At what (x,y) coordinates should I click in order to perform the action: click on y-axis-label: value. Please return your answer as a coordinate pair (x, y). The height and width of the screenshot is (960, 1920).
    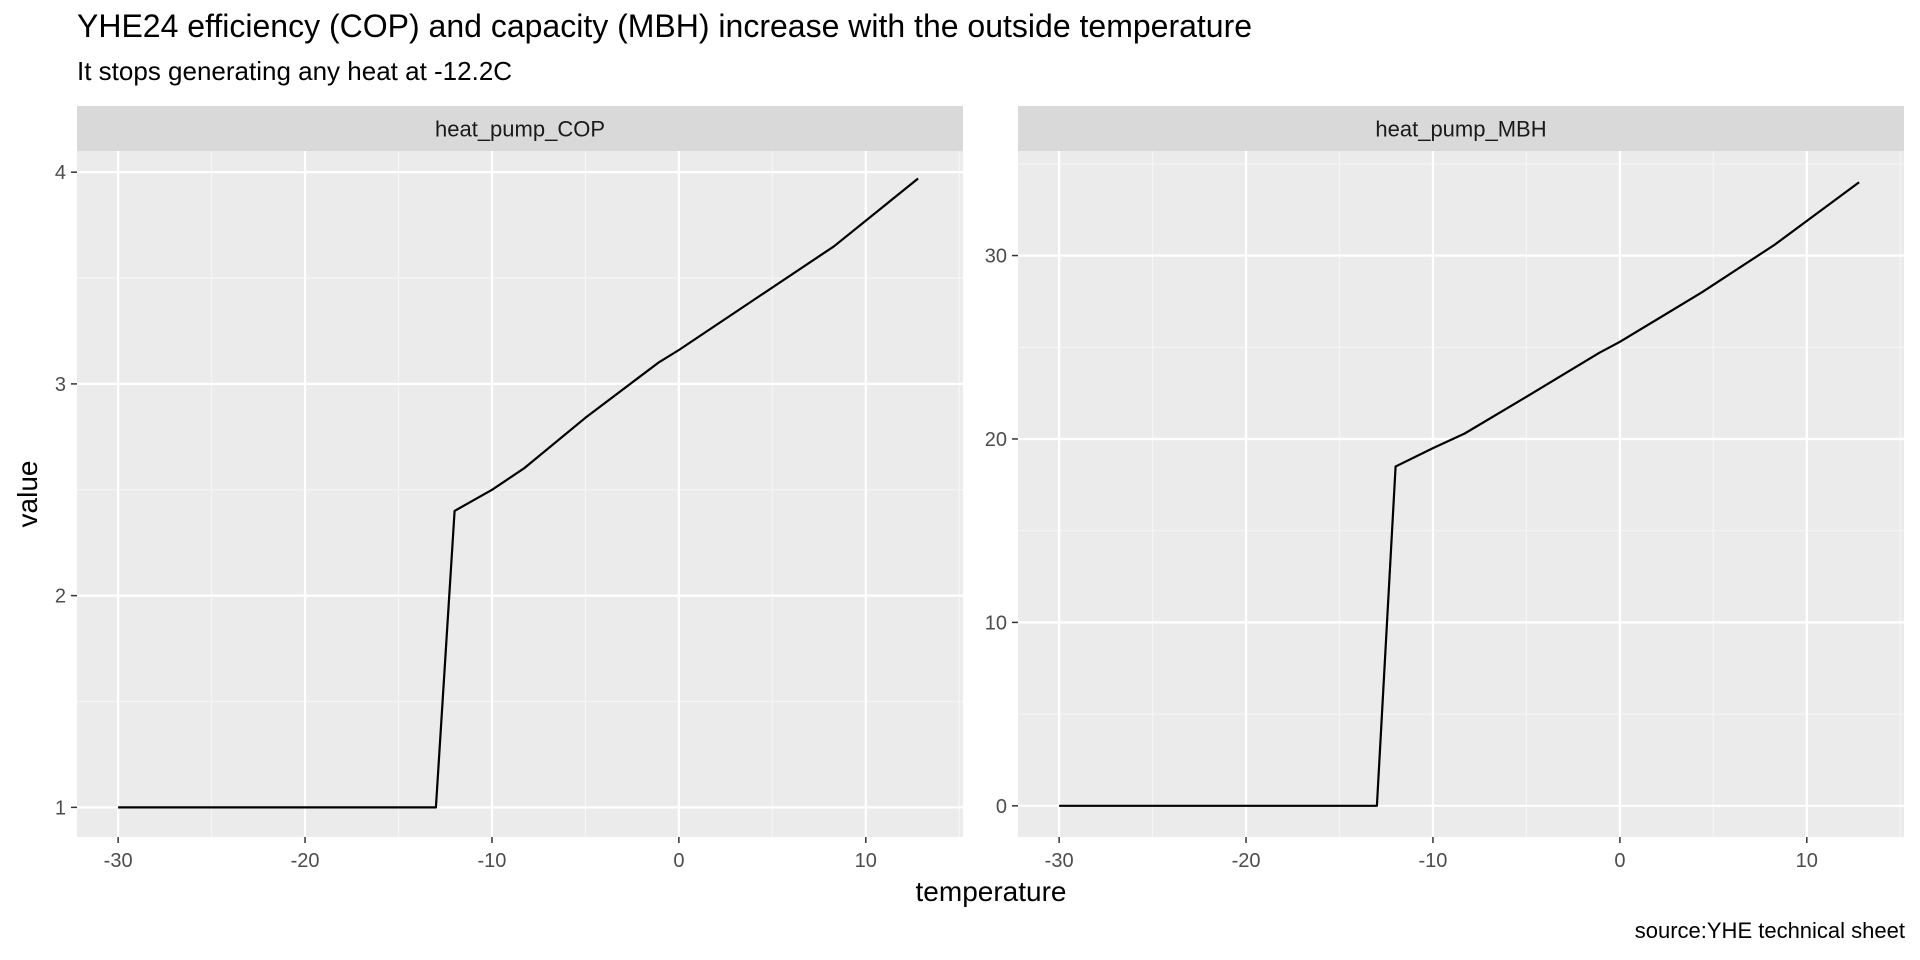
    Looking at the image, I should click on (27, 494).